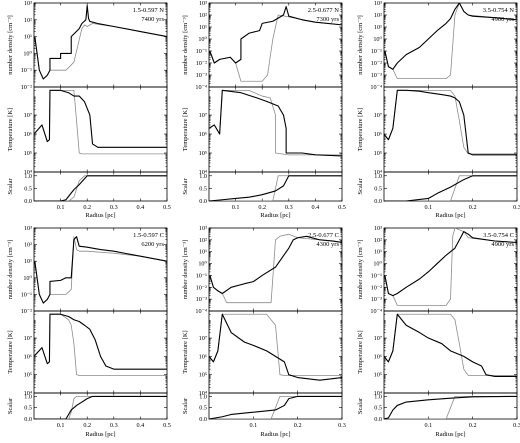  Describe the element at coordinates (450, 264) in the screenshot. I see `density-line-thick` at that location.